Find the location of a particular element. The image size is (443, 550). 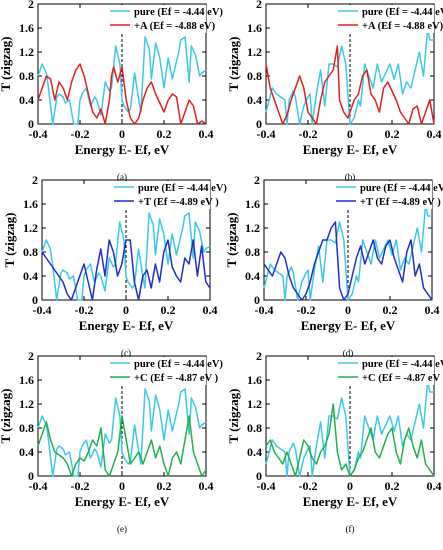

panel-label: (f) is located at coordinates (350, 529).